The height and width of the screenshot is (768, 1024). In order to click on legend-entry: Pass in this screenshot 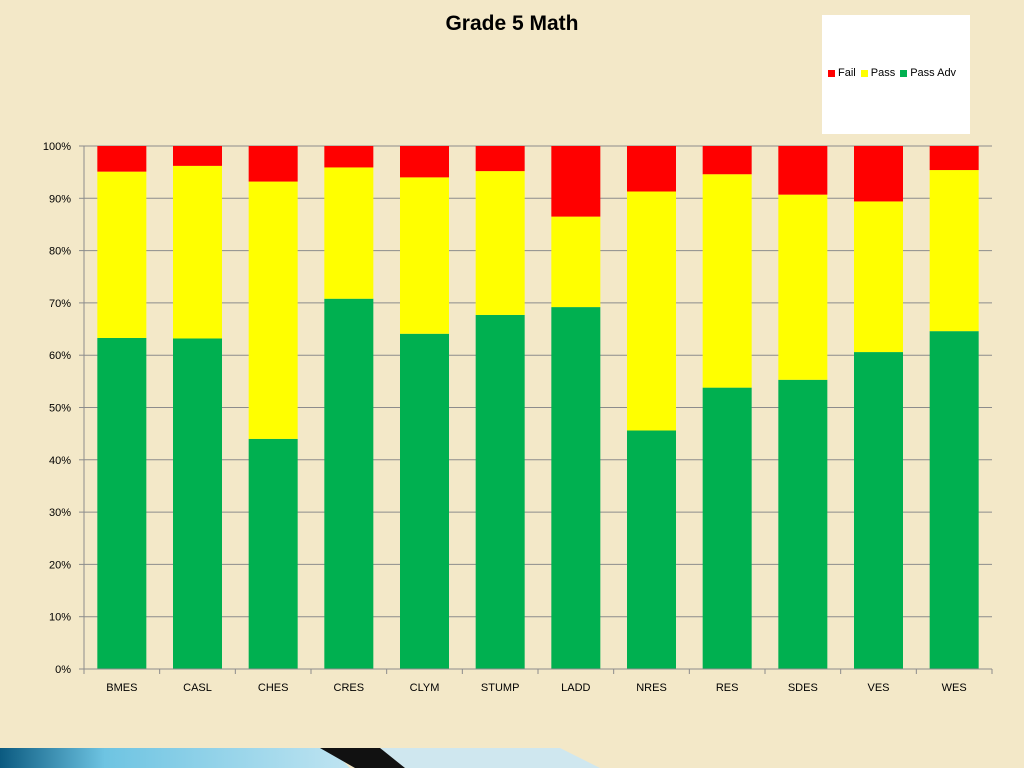, I will do `click(878, 73)`.